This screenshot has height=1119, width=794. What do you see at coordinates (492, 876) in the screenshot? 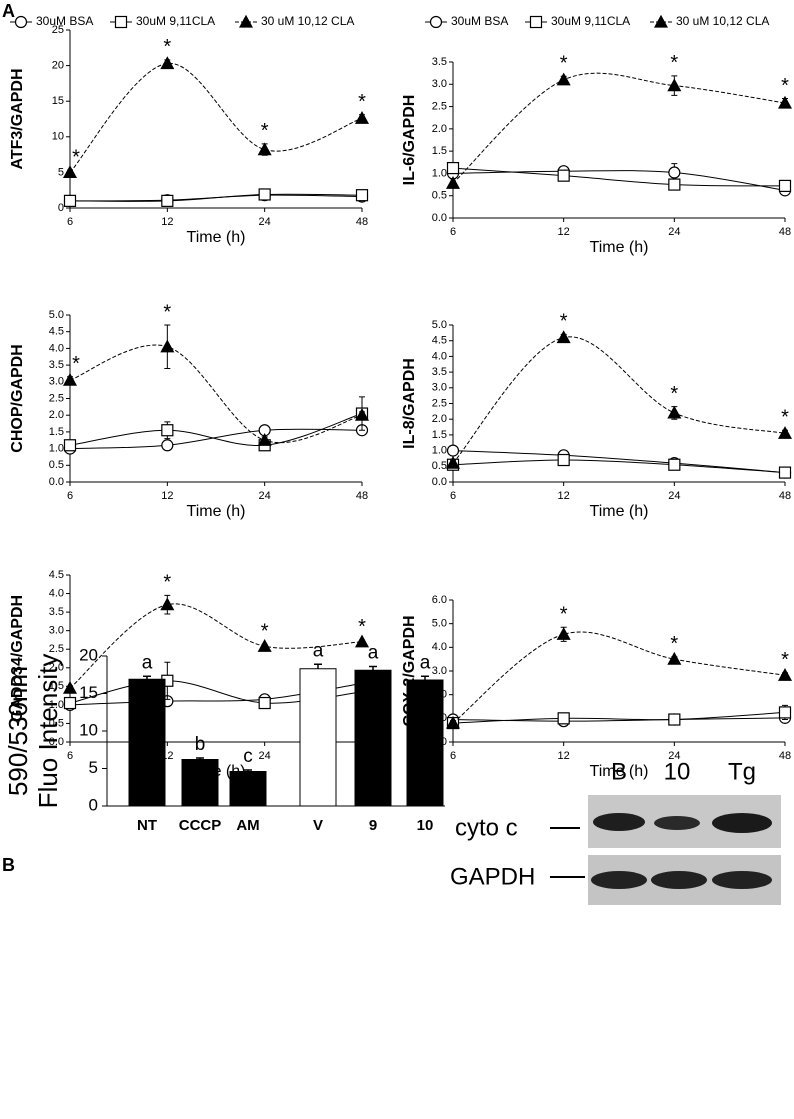
I see `band-label: GAPDH` at bounding box center [492, 876].